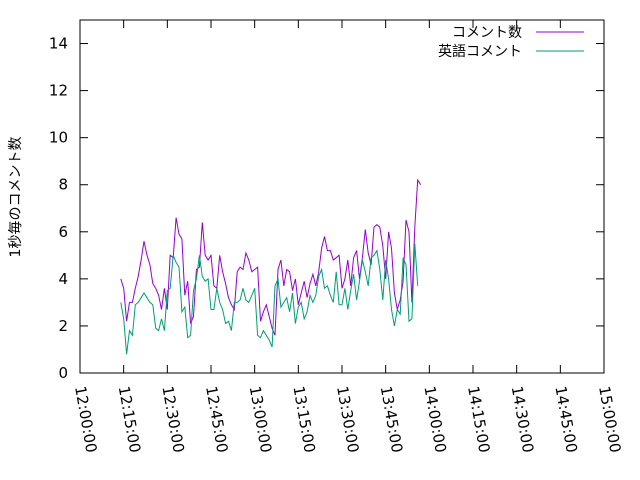 This screenshot has height=480, width=640. Describe the element at coordinates (63, 185) in the screenshot. I see `y-tick-label: 8` at that location.